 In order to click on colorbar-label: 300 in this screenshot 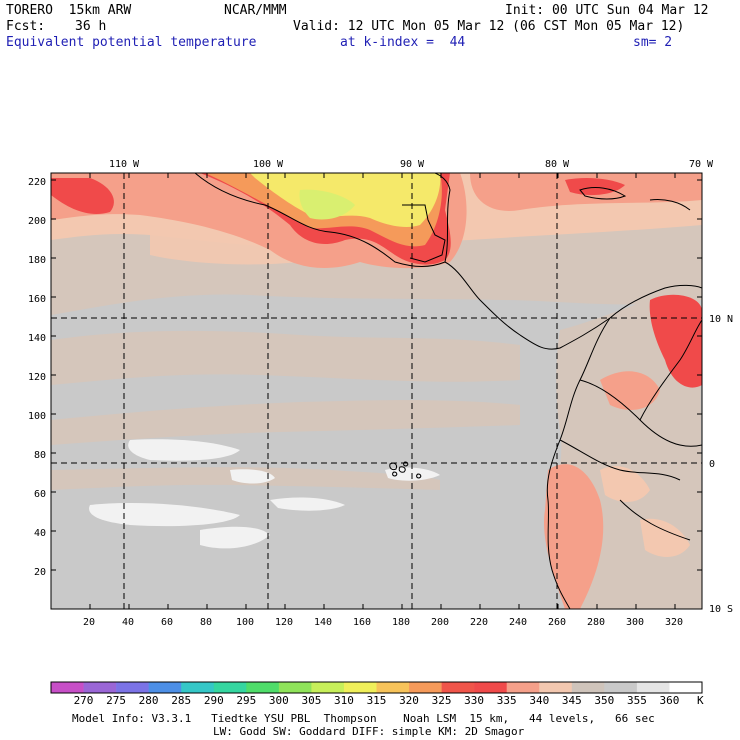, I will do `click(278, 700)`.